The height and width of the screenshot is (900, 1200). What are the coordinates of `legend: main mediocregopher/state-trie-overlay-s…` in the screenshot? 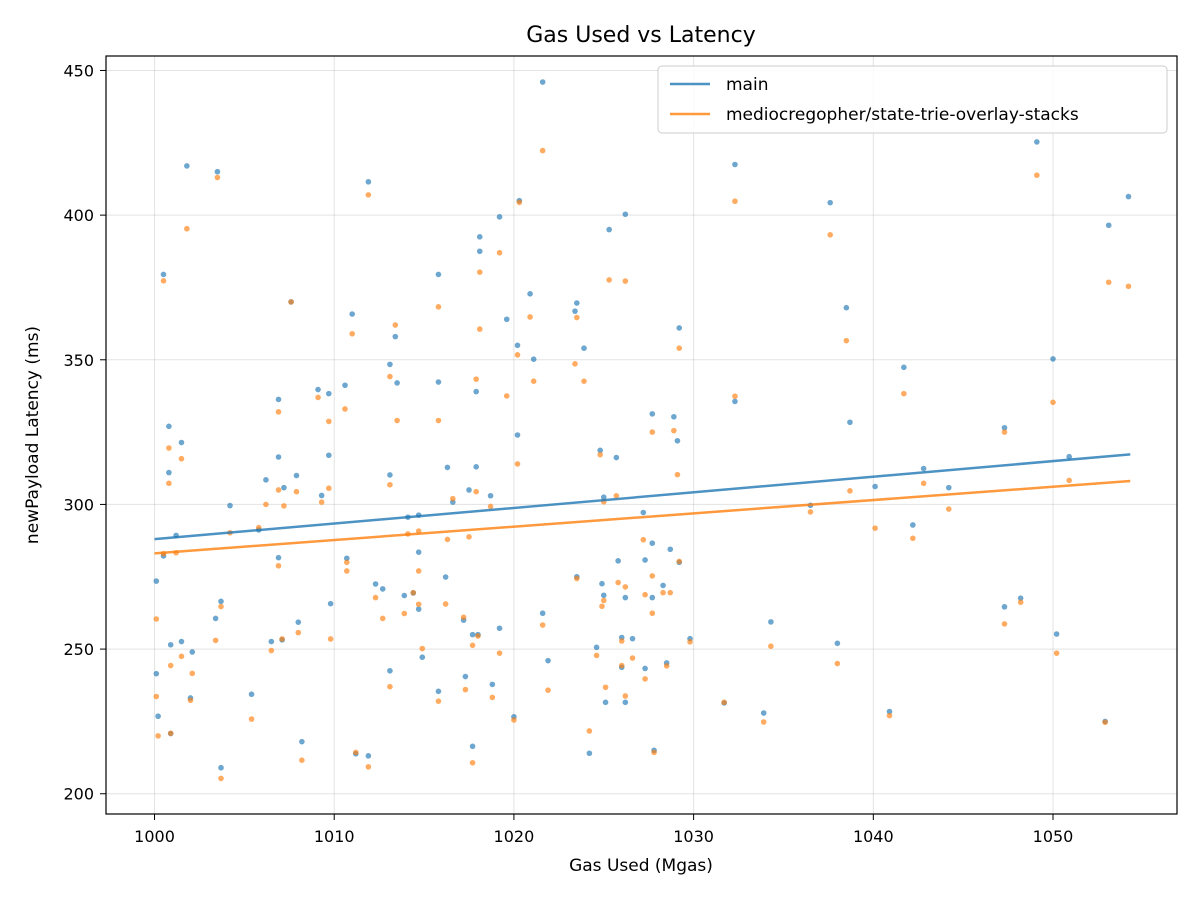 It's located at (912, 99).